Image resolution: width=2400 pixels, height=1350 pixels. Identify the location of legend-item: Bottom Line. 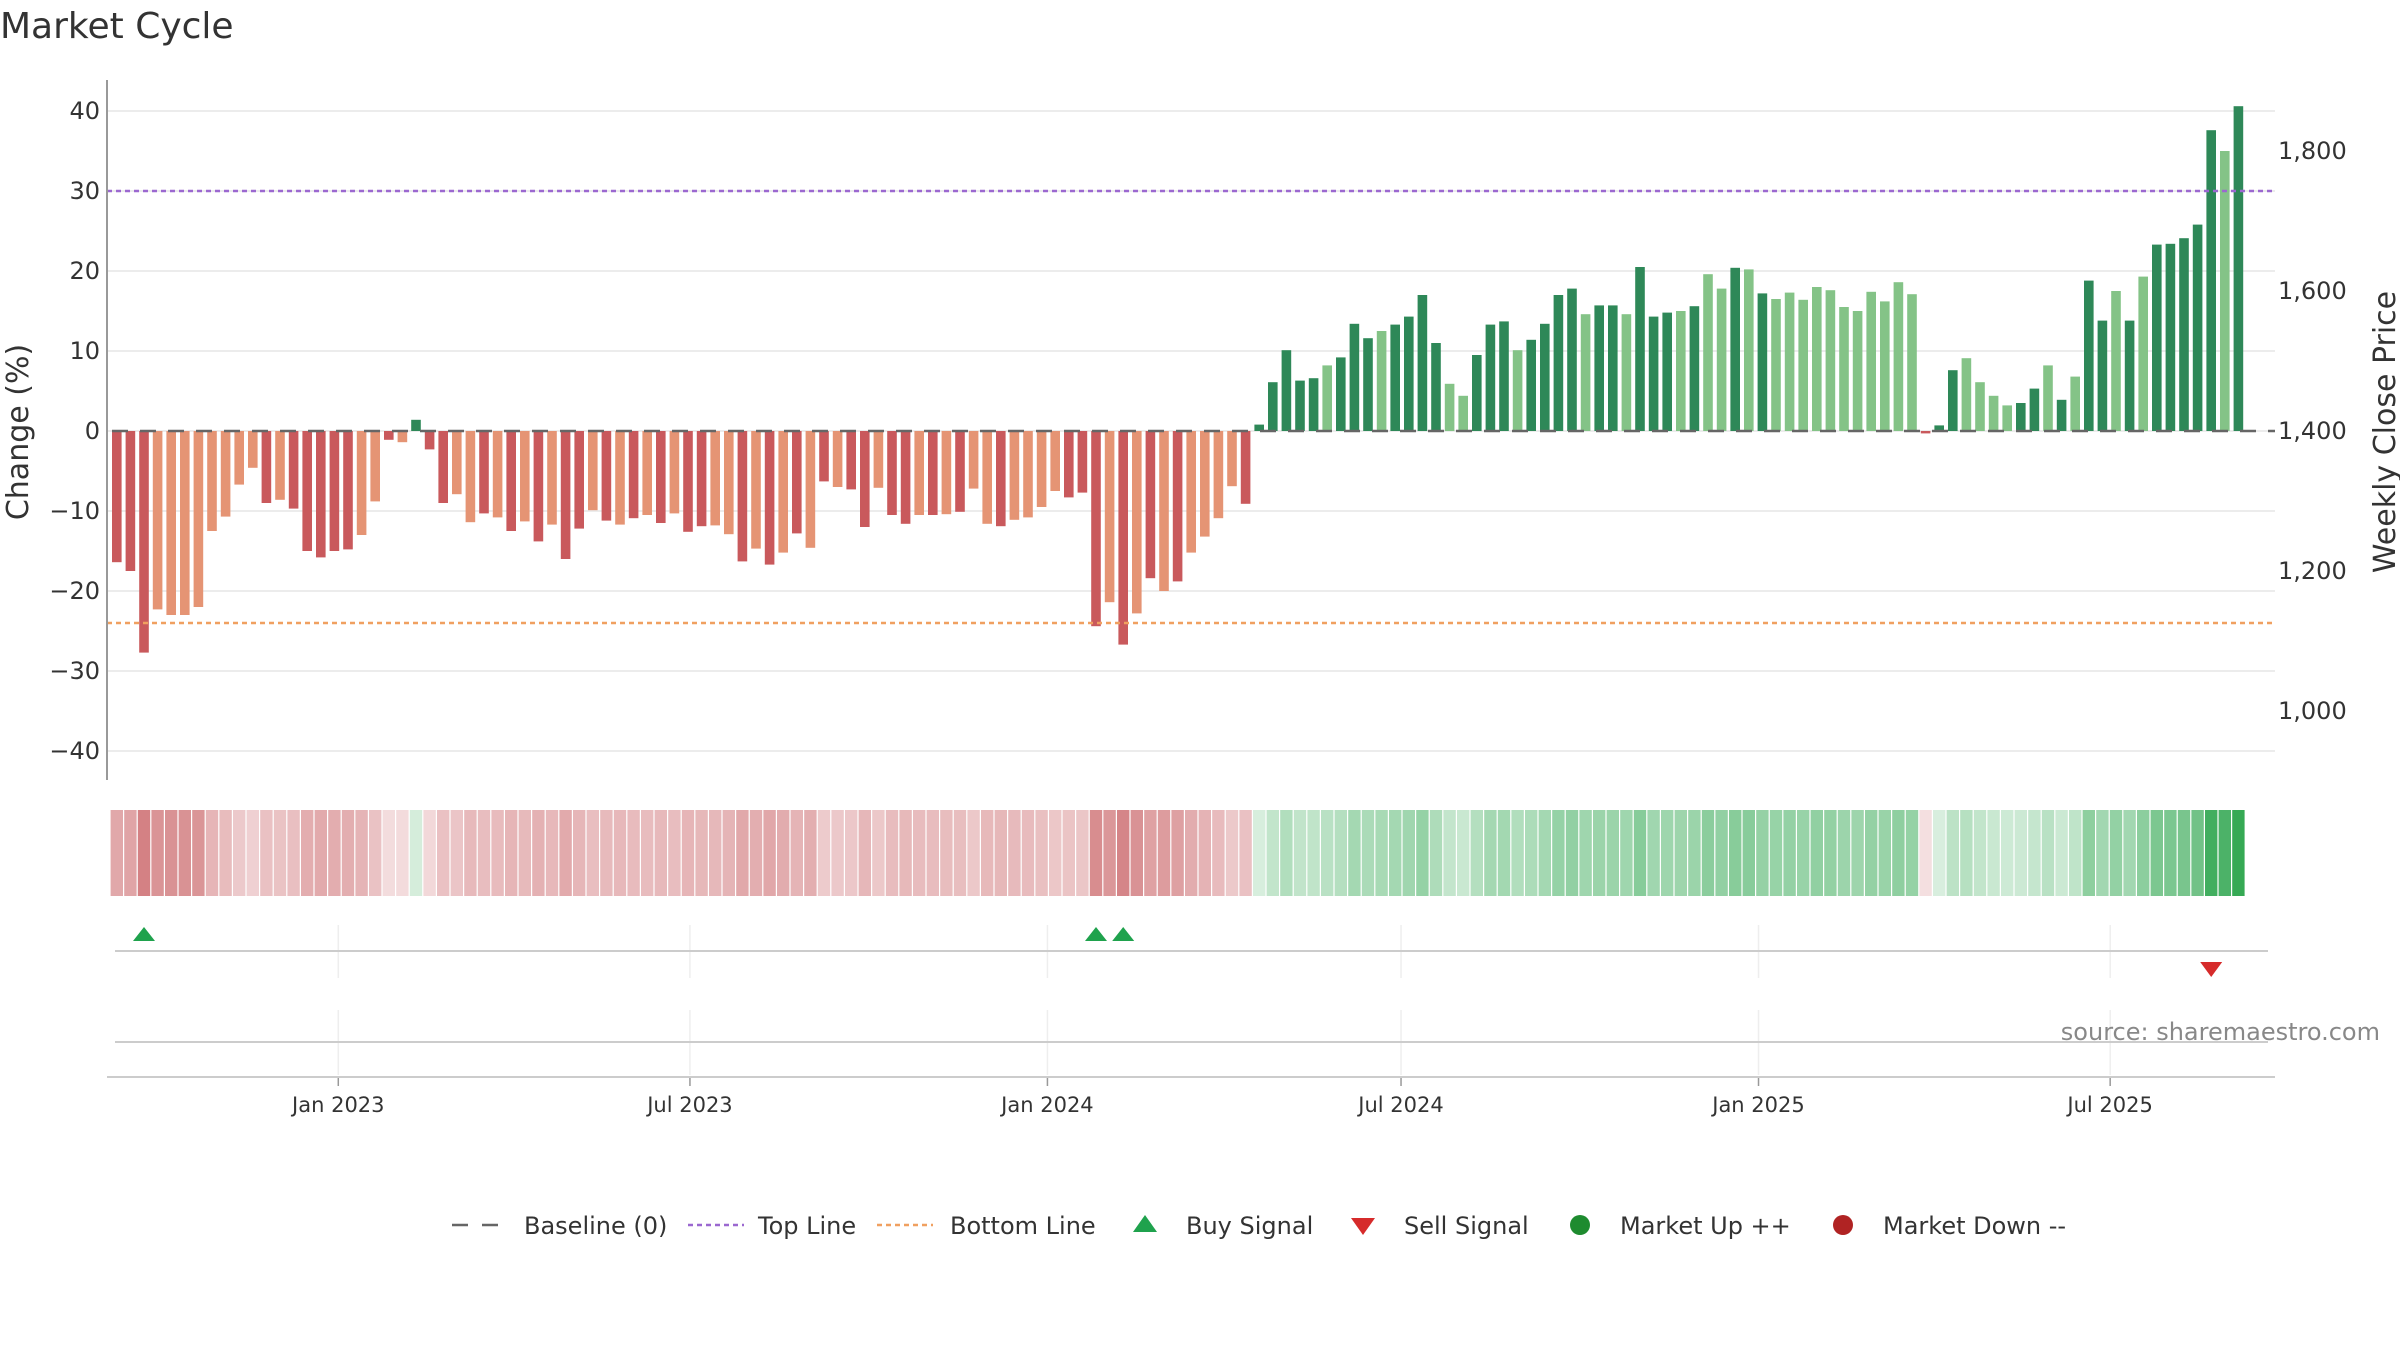
(986, 1226).